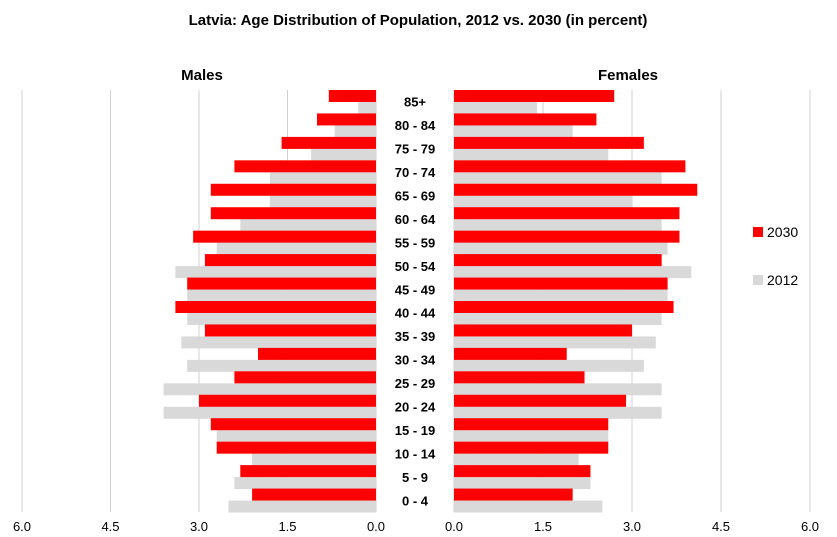  What do you see at coordinates (782, 232) in the screenshot?
I see `legend-label: 2030` at bounding box center [782, 232].